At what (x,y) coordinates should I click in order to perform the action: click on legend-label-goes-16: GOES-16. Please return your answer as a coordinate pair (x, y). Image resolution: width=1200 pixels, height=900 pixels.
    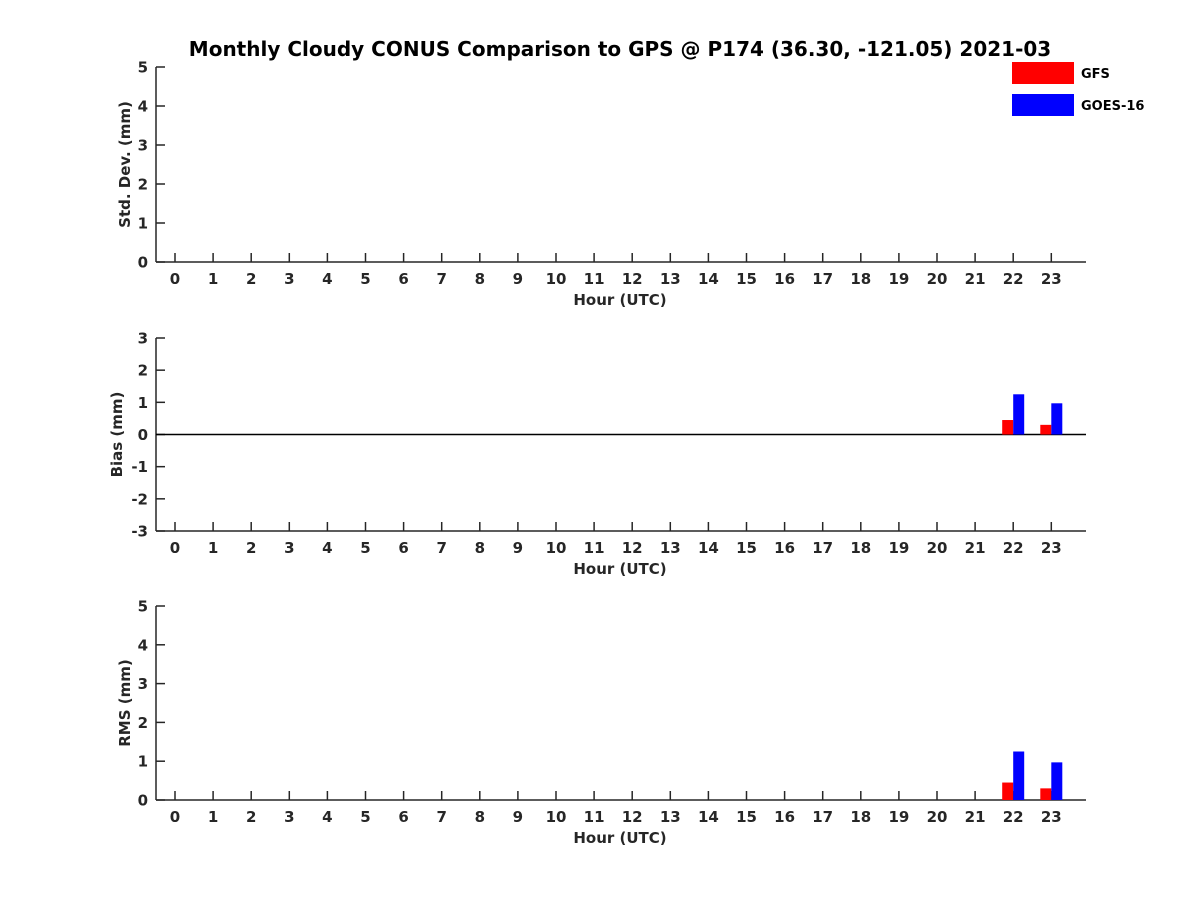
    Looking at the image, I should click on (1112, 106).